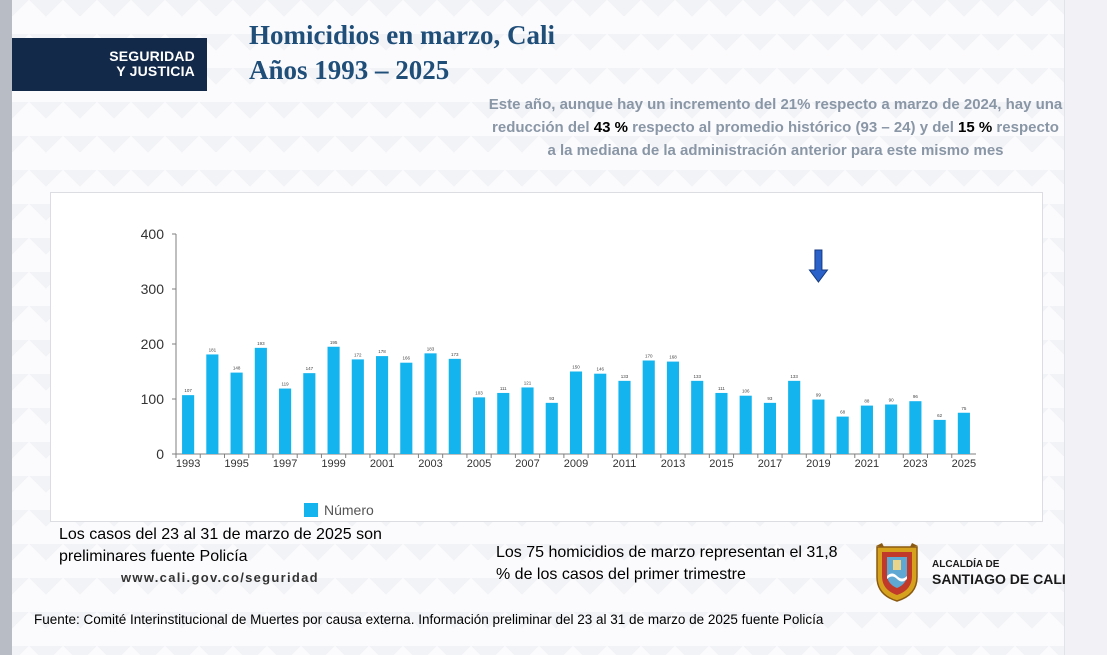 The image size is (1107, 655). What do you see at coordinates (576, 367) in the screenshot?
I see `data-label: 150` at bounding box center [576, 367].